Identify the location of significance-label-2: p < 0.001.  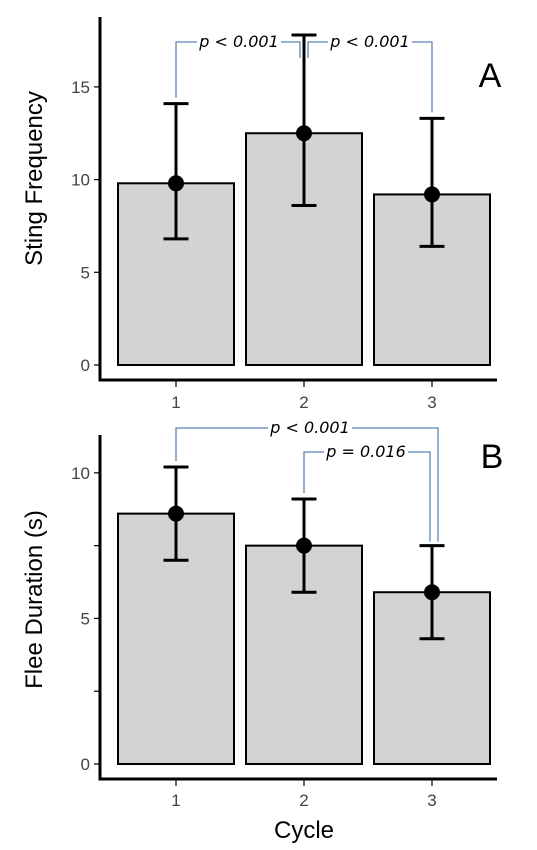
(369, 41).